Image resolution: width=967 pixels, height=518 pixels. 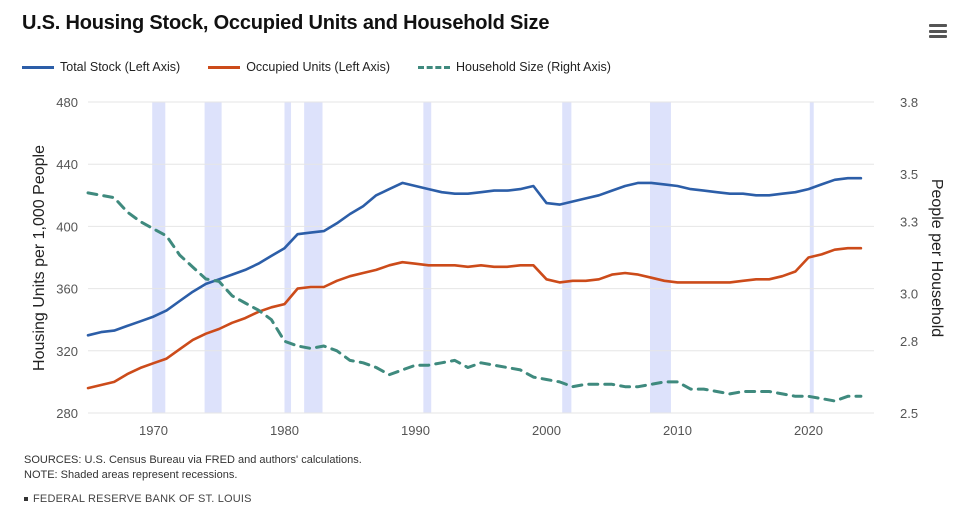 I want to click on y-left-tick-label: 480, so click(x=67, y=102).